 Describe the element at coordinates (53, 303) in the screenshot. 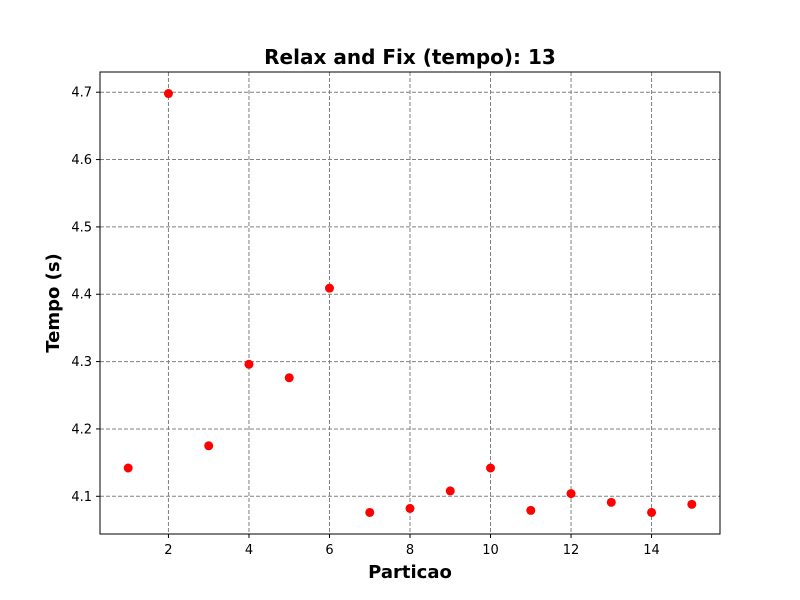

I see `y-axis-label: Tempo (s)` at that location.